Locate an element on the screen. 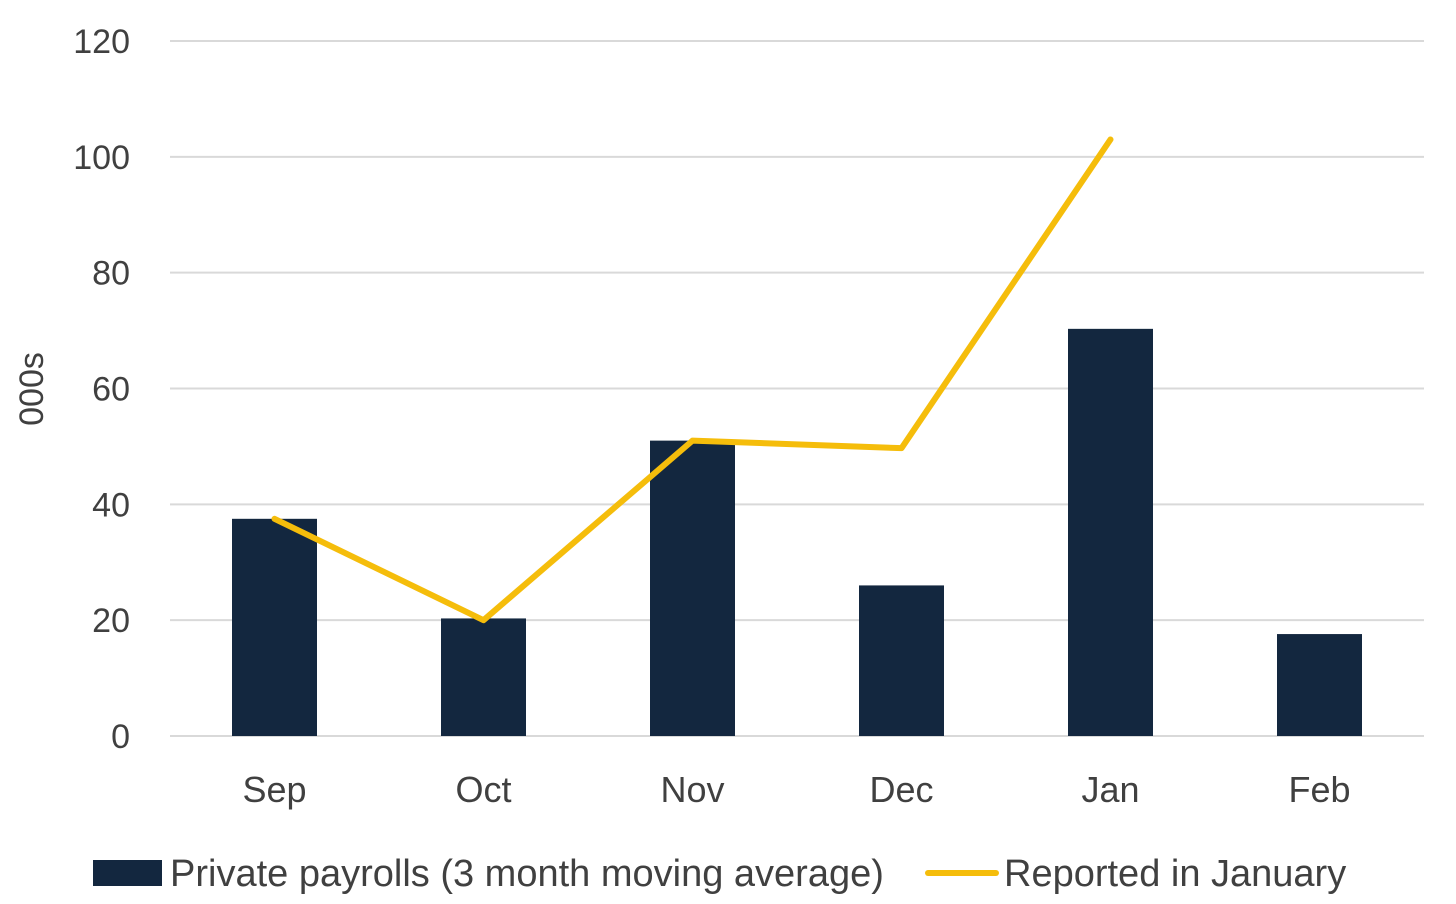 Image resolution: width=1456 pixels, height=904 pixels. y-tick-label: 40 is located at coordinates (111, 505).